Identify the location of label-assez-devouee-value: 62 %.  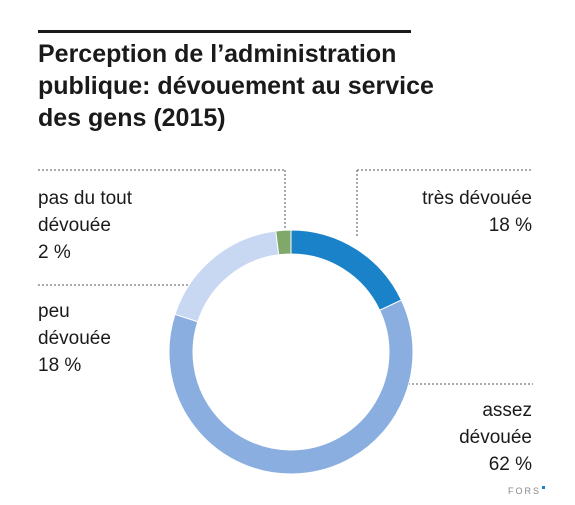
(510, 464).